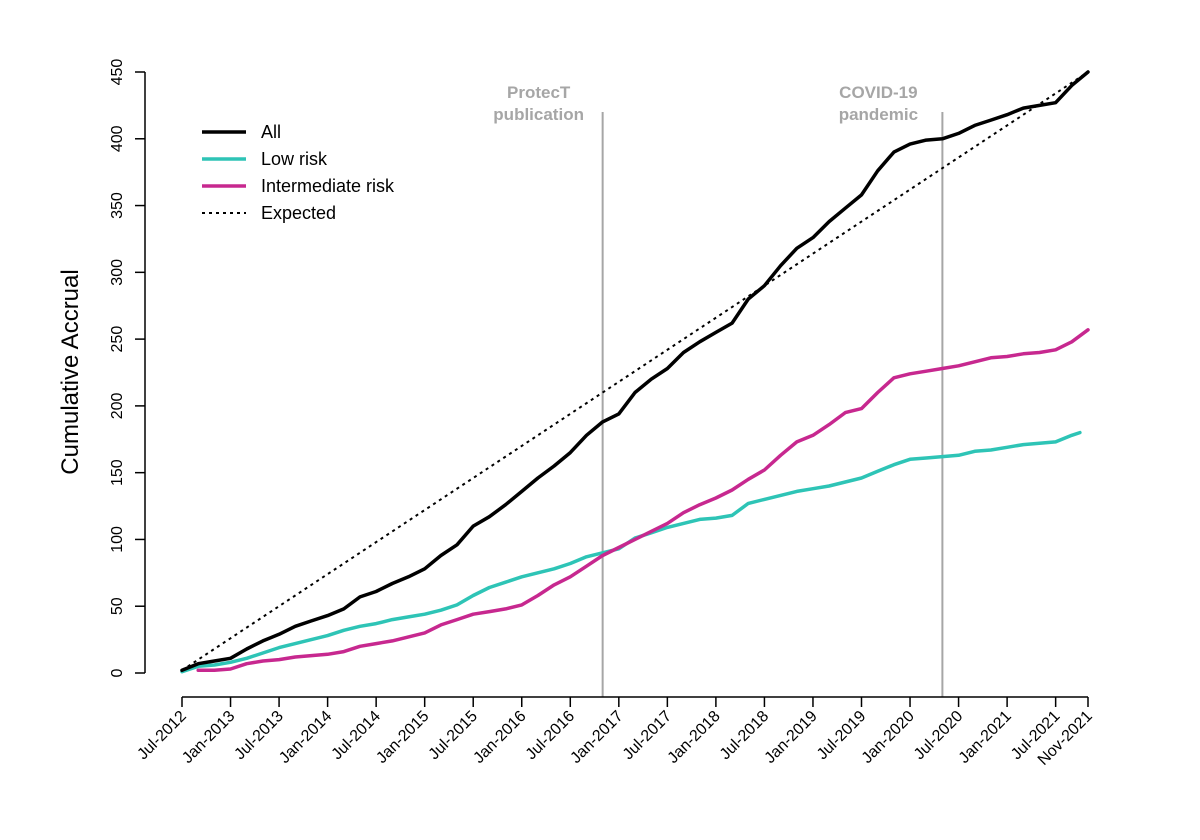 The image size is (1200, 840). What do you see at coordinates (70, 371) in the screenshot?
I see `y-axis-title: Cumulative Accrual` at bounding box center [70, 371].